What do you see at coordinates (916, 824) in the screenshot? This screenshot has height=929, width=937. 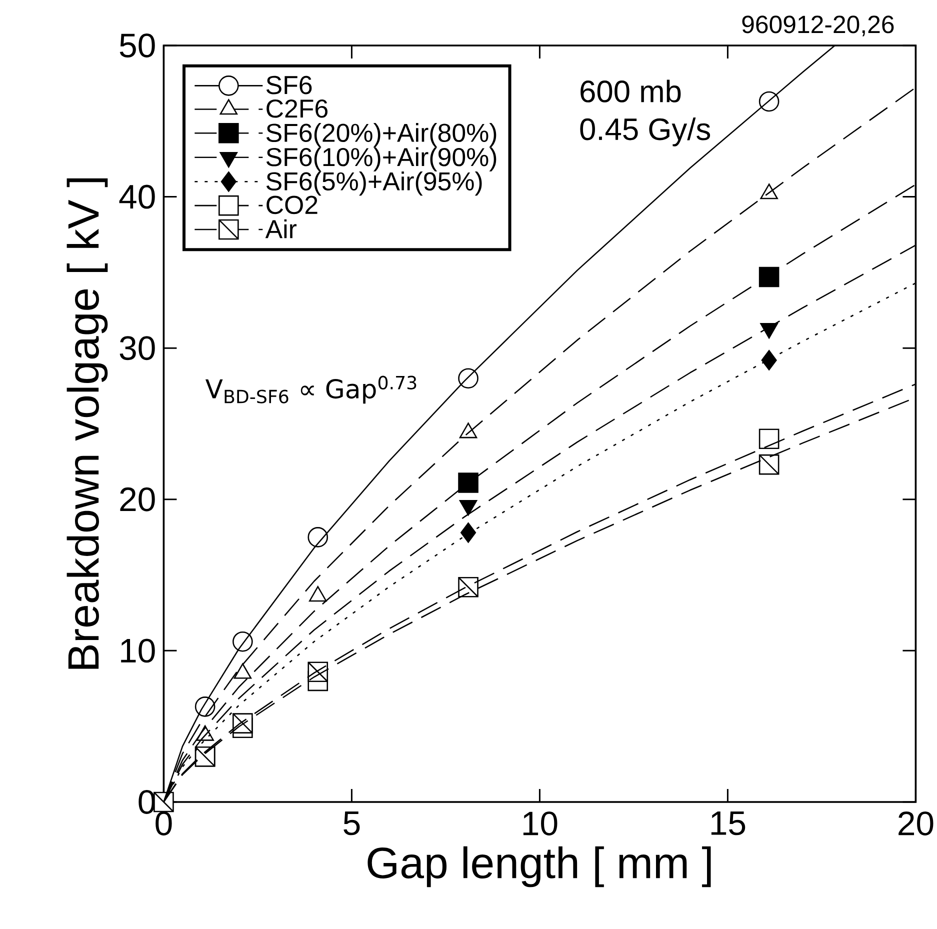 I see `x-tick-label: 20` at bounding box center [916, 824].